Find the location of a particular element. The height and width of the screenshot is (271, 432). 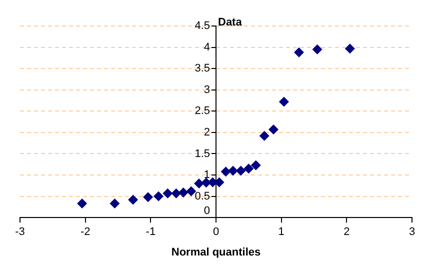

x-tick-label: -2 is located at coordinates (85, 232).